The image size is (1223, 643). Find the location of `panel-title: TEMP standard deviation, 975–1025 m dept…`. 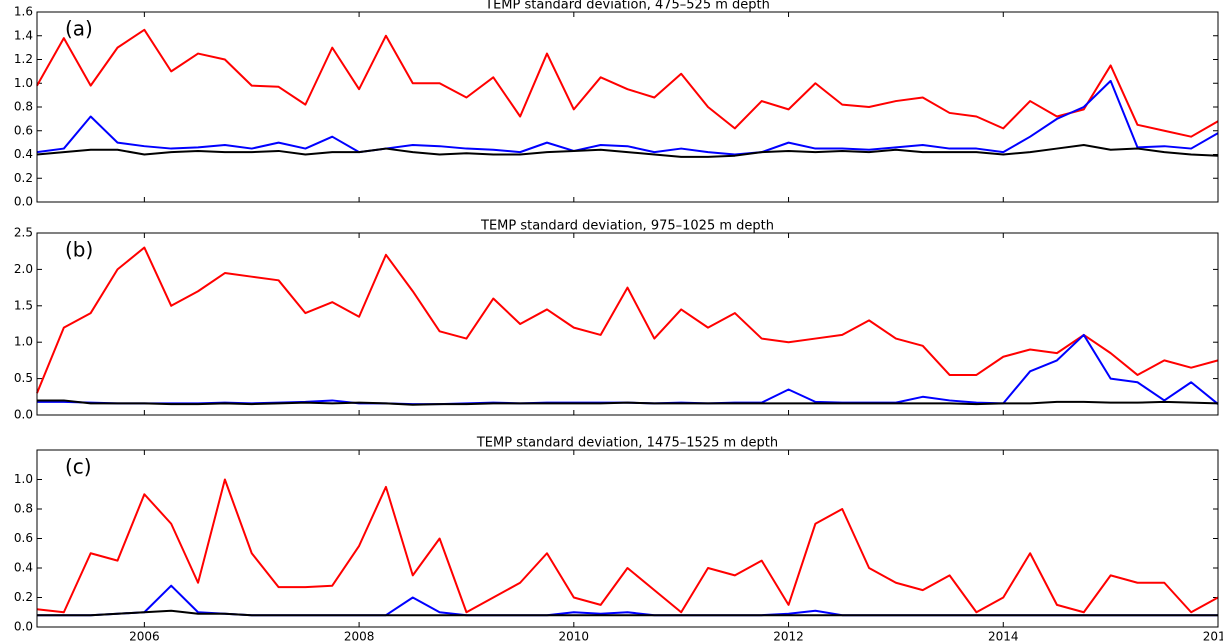

panel-title: TEMP standard deviation, 975–1025 m dept… is located at coordinates (627, 226).